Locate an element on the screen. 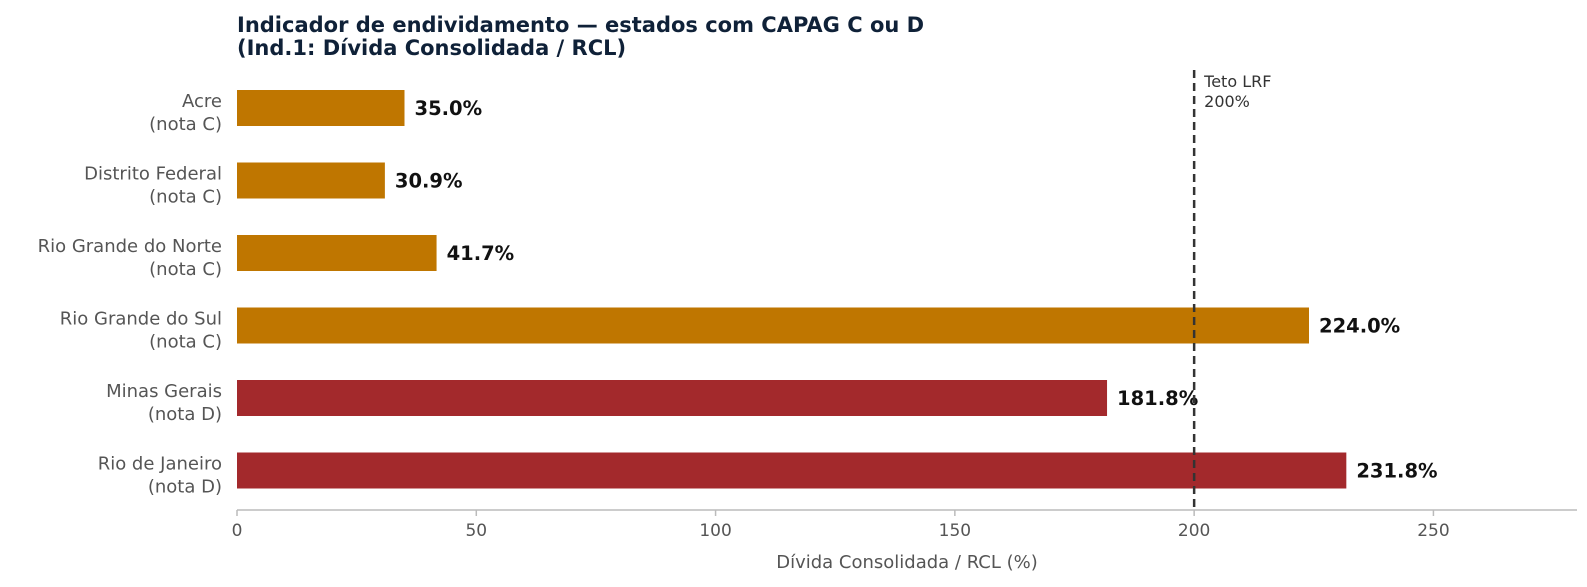 The height and width of the screenshot is (587, 1587). x-tick-label-3: 150 is located at coordinates (955, 531).